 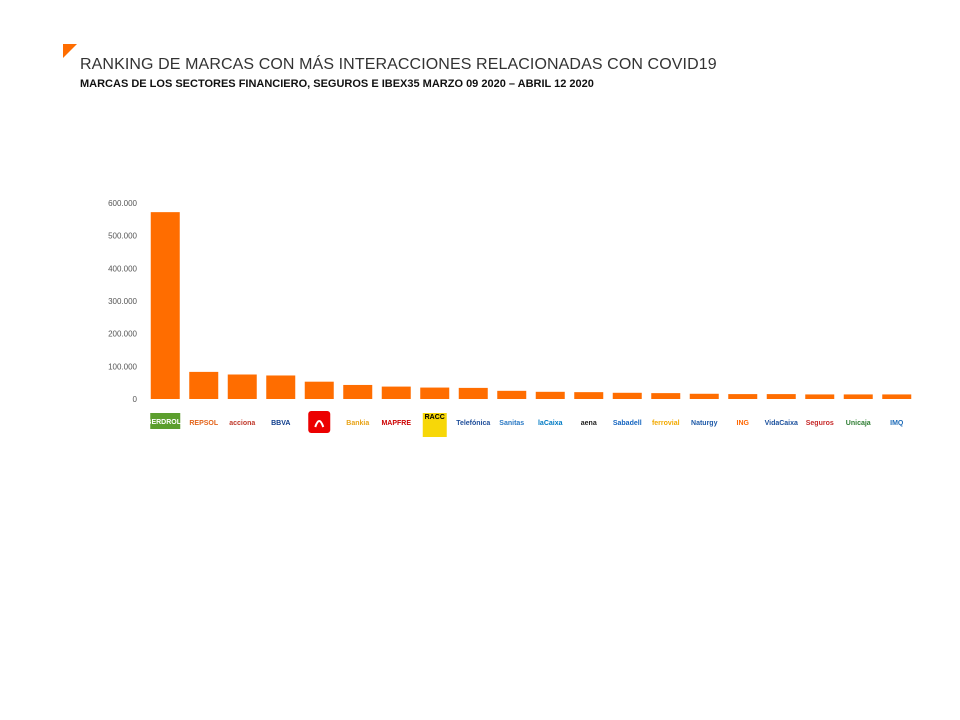 What do you see at coordinates (666, 396) in the screenshot?
I see `bar-ferrovial` at bounding box center [666, 396].